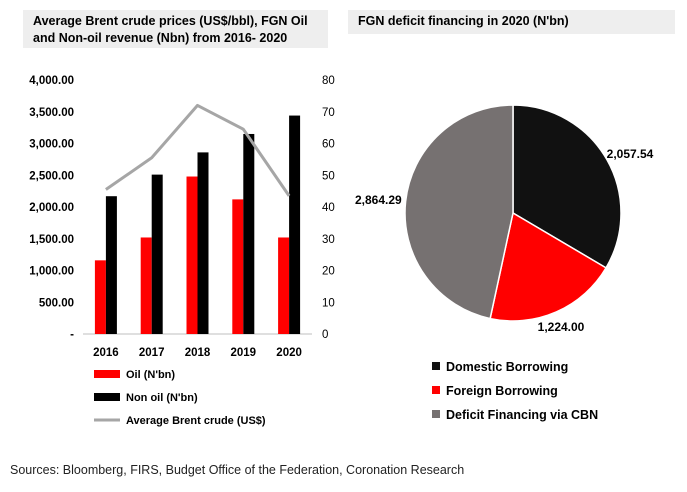 The width and height of the screenshot is (687, 492). I want to click on x-tick-label: 2016, so click(106, 353).